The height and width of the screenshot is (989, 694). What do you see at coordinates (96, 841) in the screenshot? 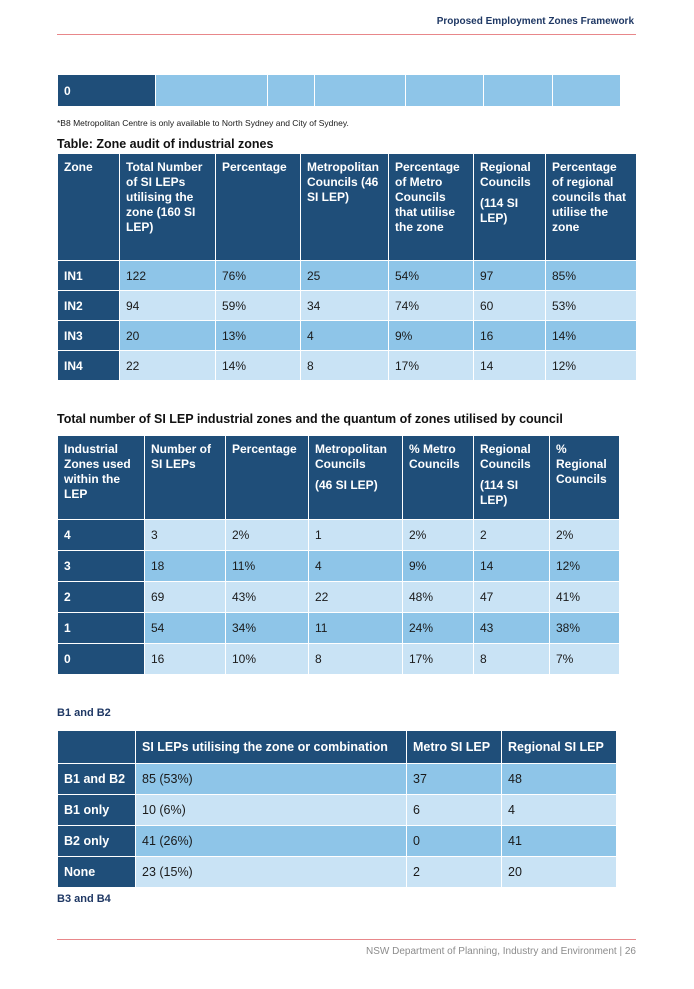
I see `row-combination: B2 only` at bounding box center [96, 841].